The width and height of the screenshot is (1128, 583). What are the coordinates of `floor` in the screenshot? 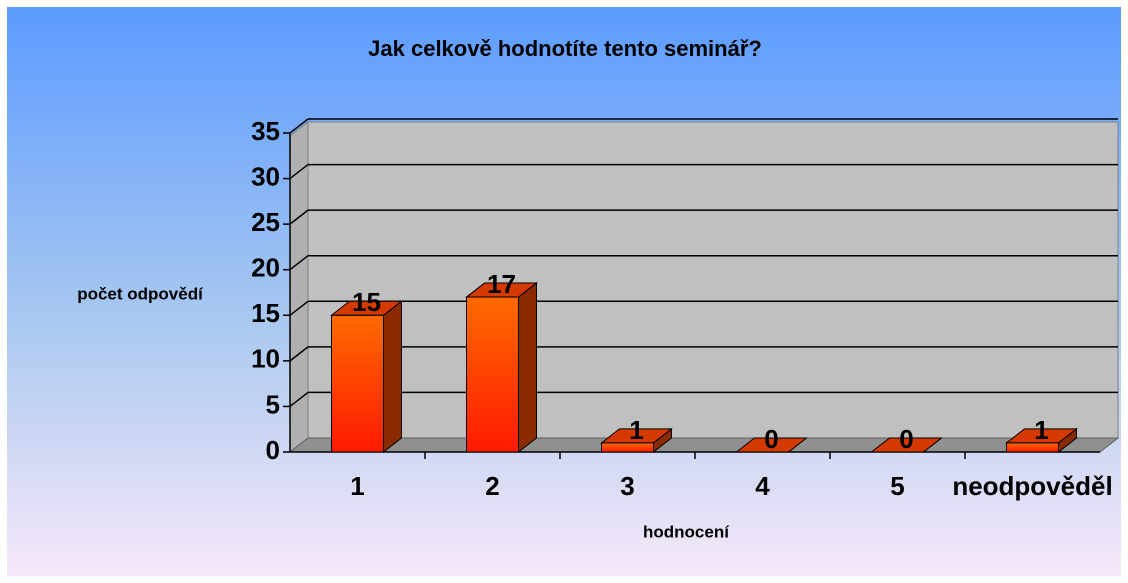 It's located at (704, 445).